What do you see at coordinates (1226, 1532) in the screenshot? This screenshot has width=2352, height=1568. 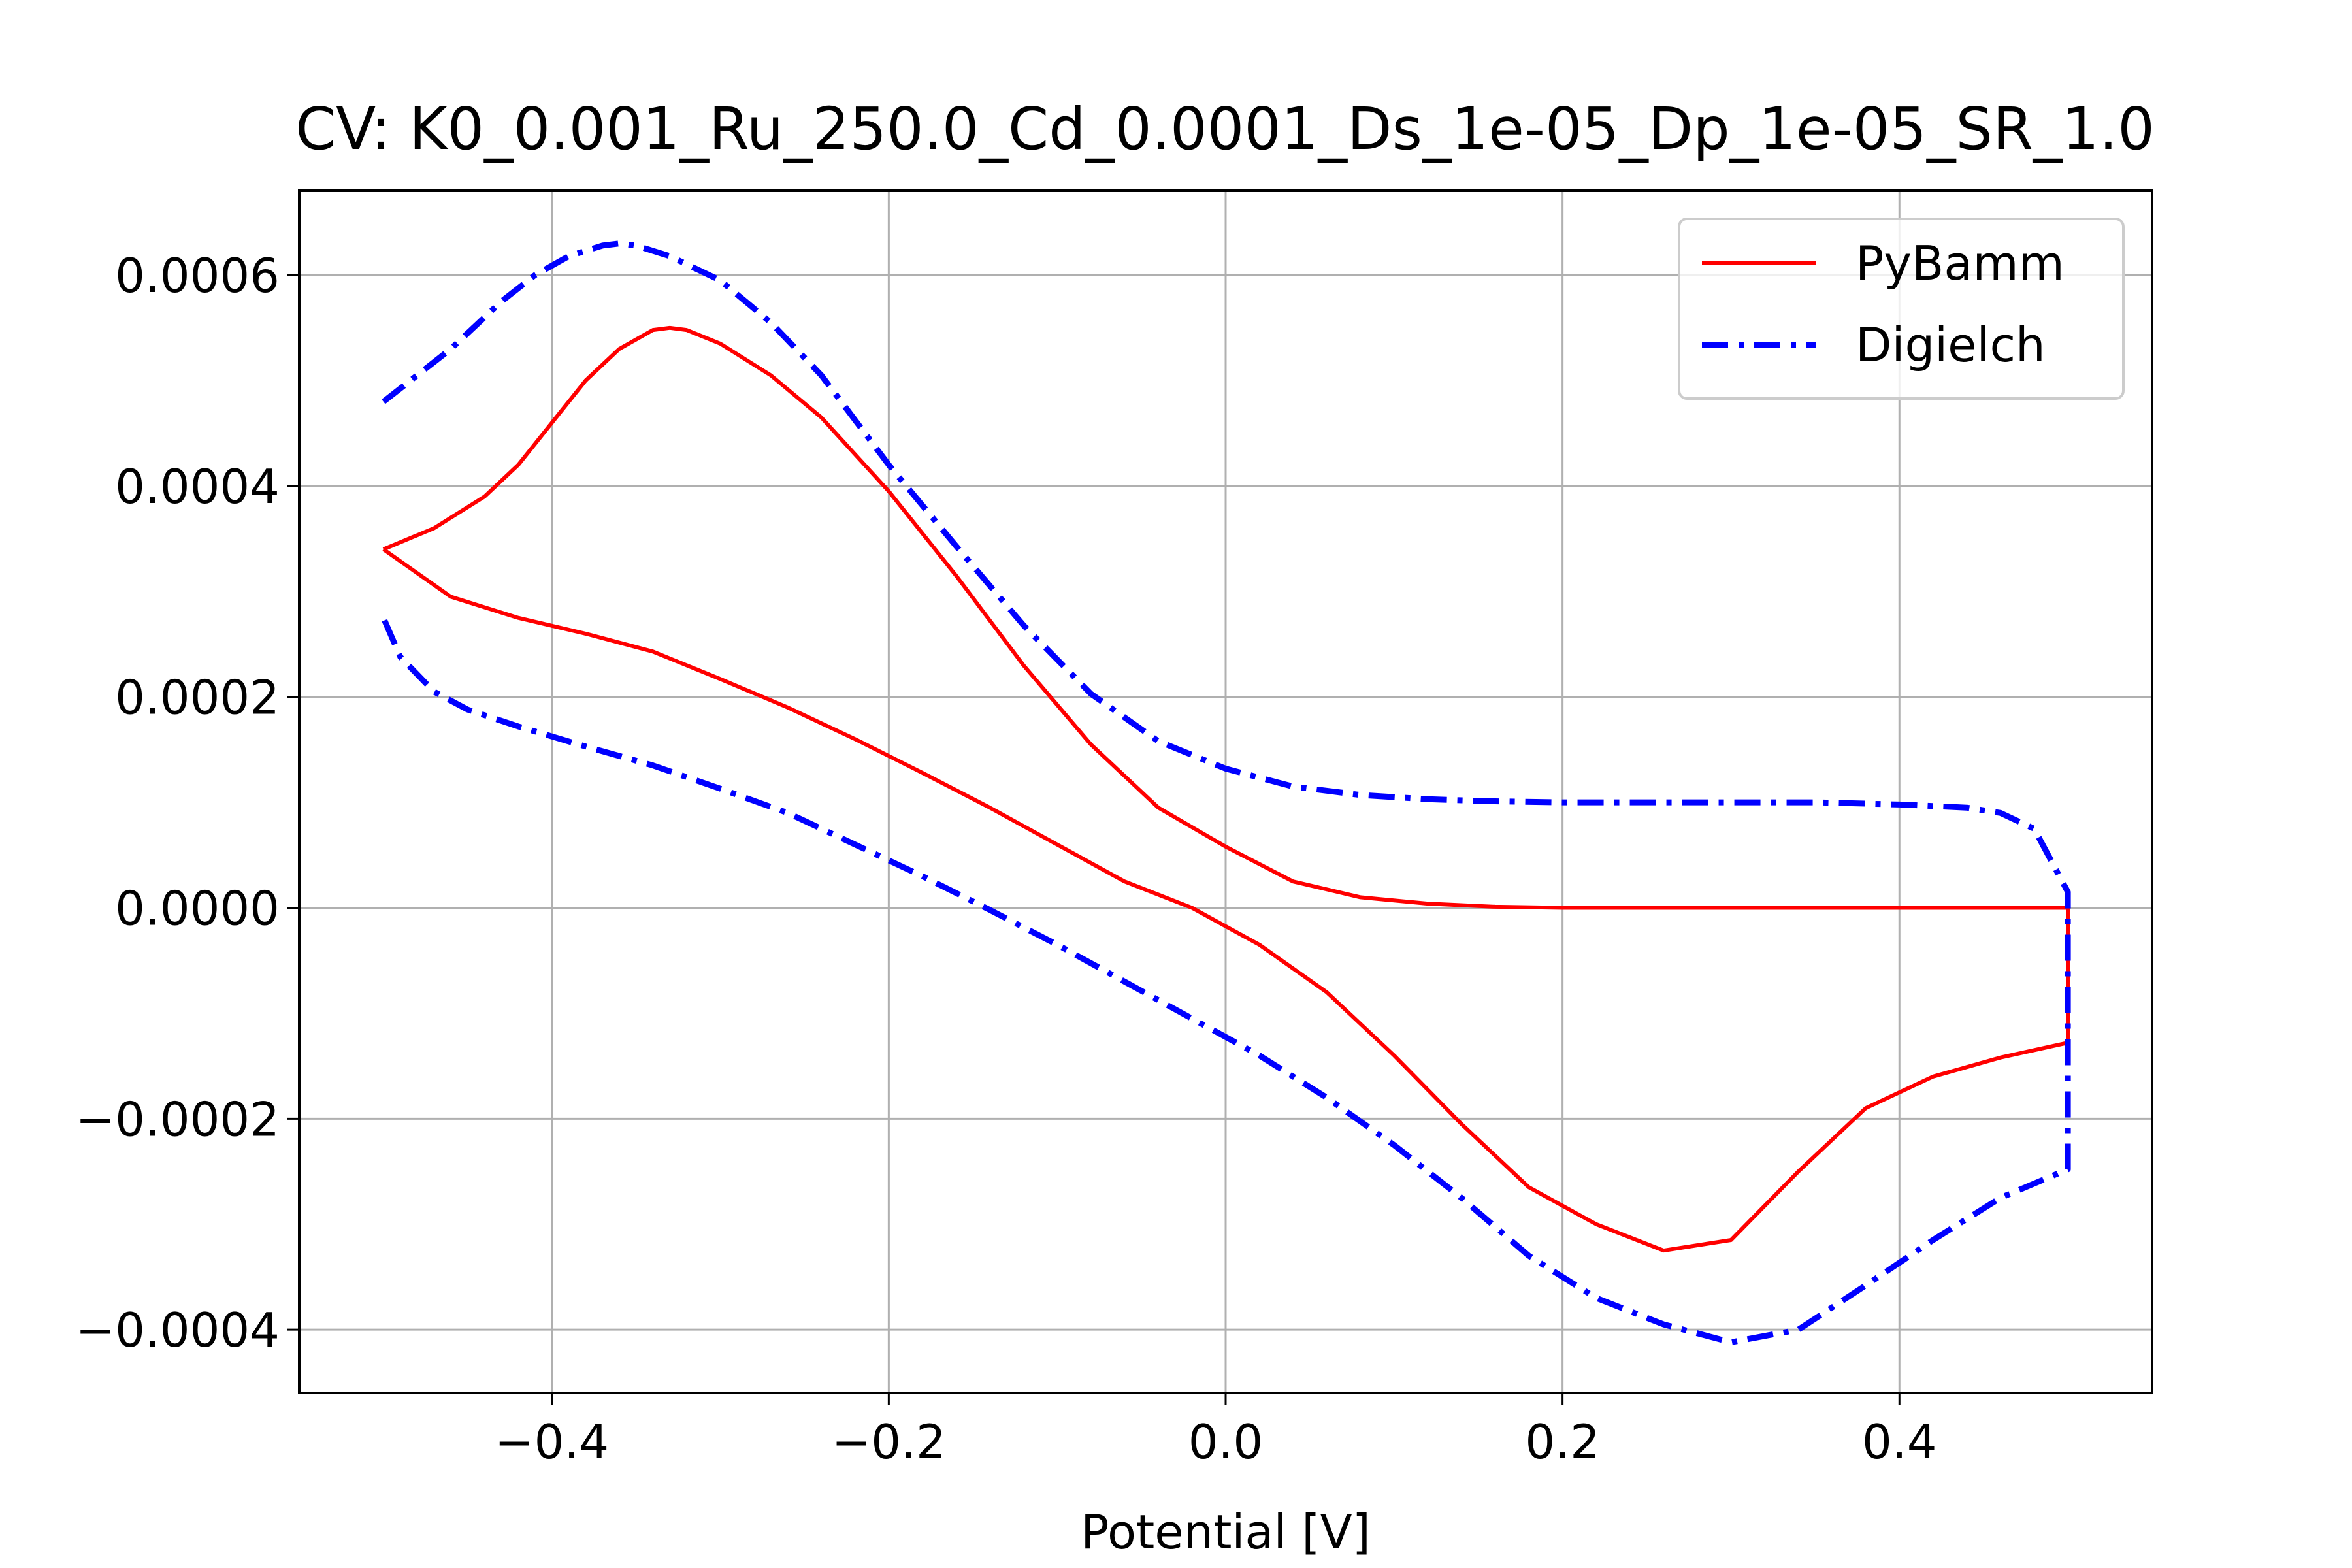 I see `x-axis-label: Potential [V]` at bounding box center [1226, 1532].